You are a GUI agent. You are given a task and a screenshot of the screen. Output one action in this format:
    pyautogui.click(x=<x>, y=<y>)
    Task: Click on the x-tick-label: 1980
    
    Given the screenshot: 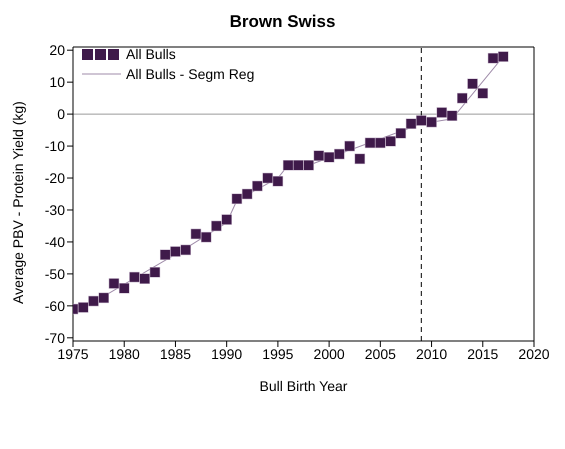 What is the action you would take?
    pyautogui.click(x=124, y=354)
    